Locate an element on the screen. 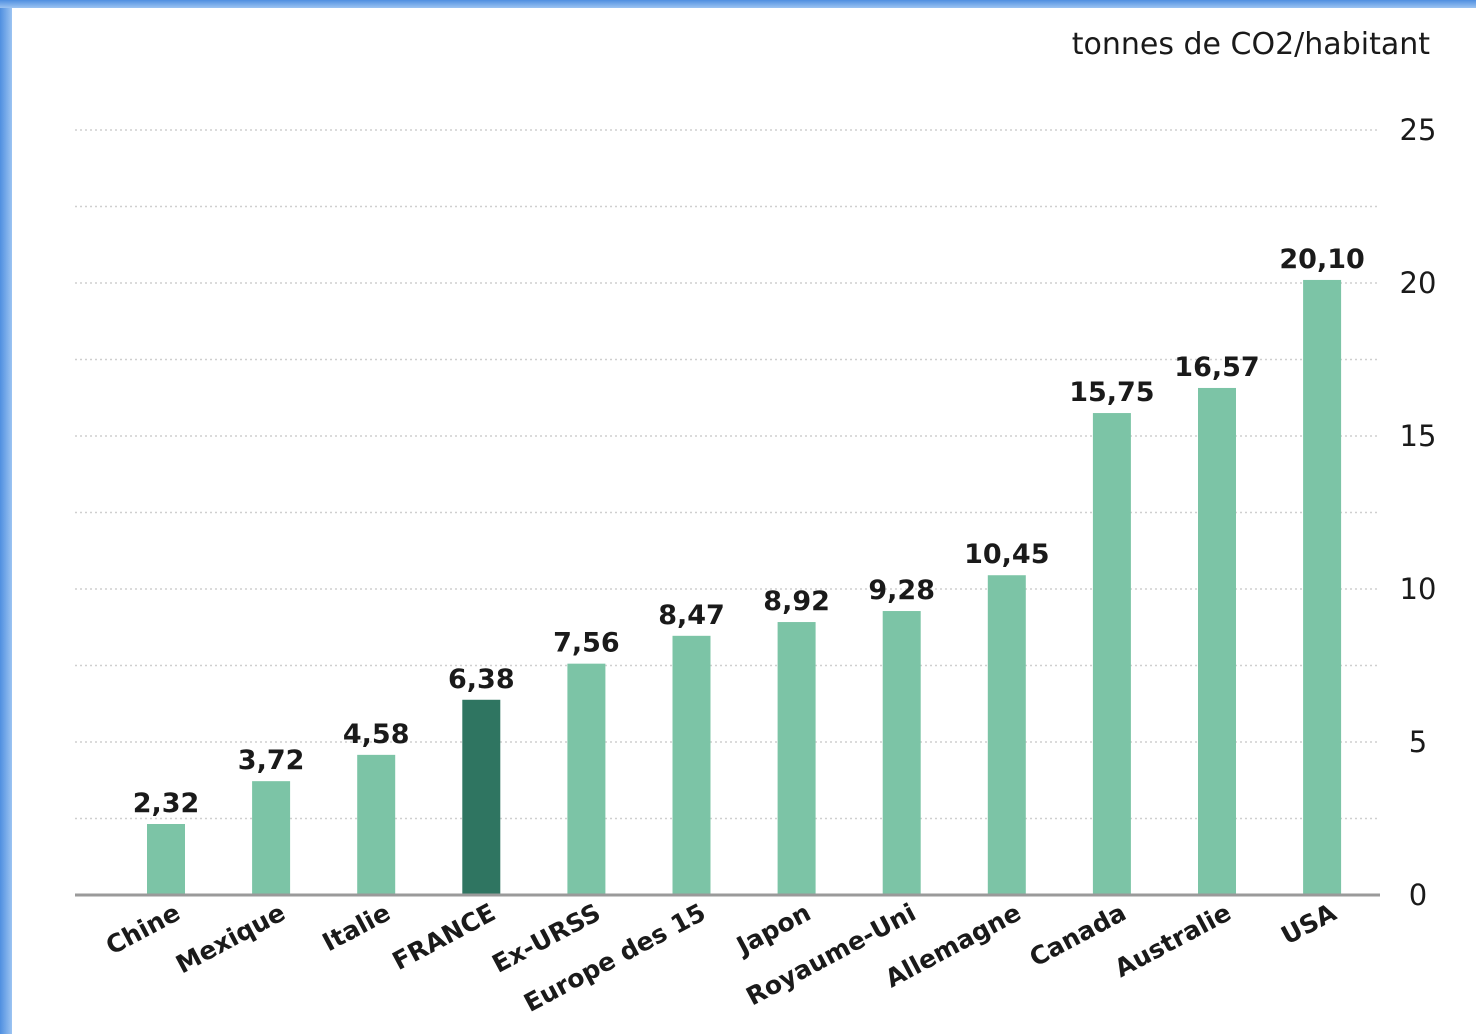 The height and width of the screenshot is (1034, 1476). value-label: 9,28 is located at coordinates (901, 590).